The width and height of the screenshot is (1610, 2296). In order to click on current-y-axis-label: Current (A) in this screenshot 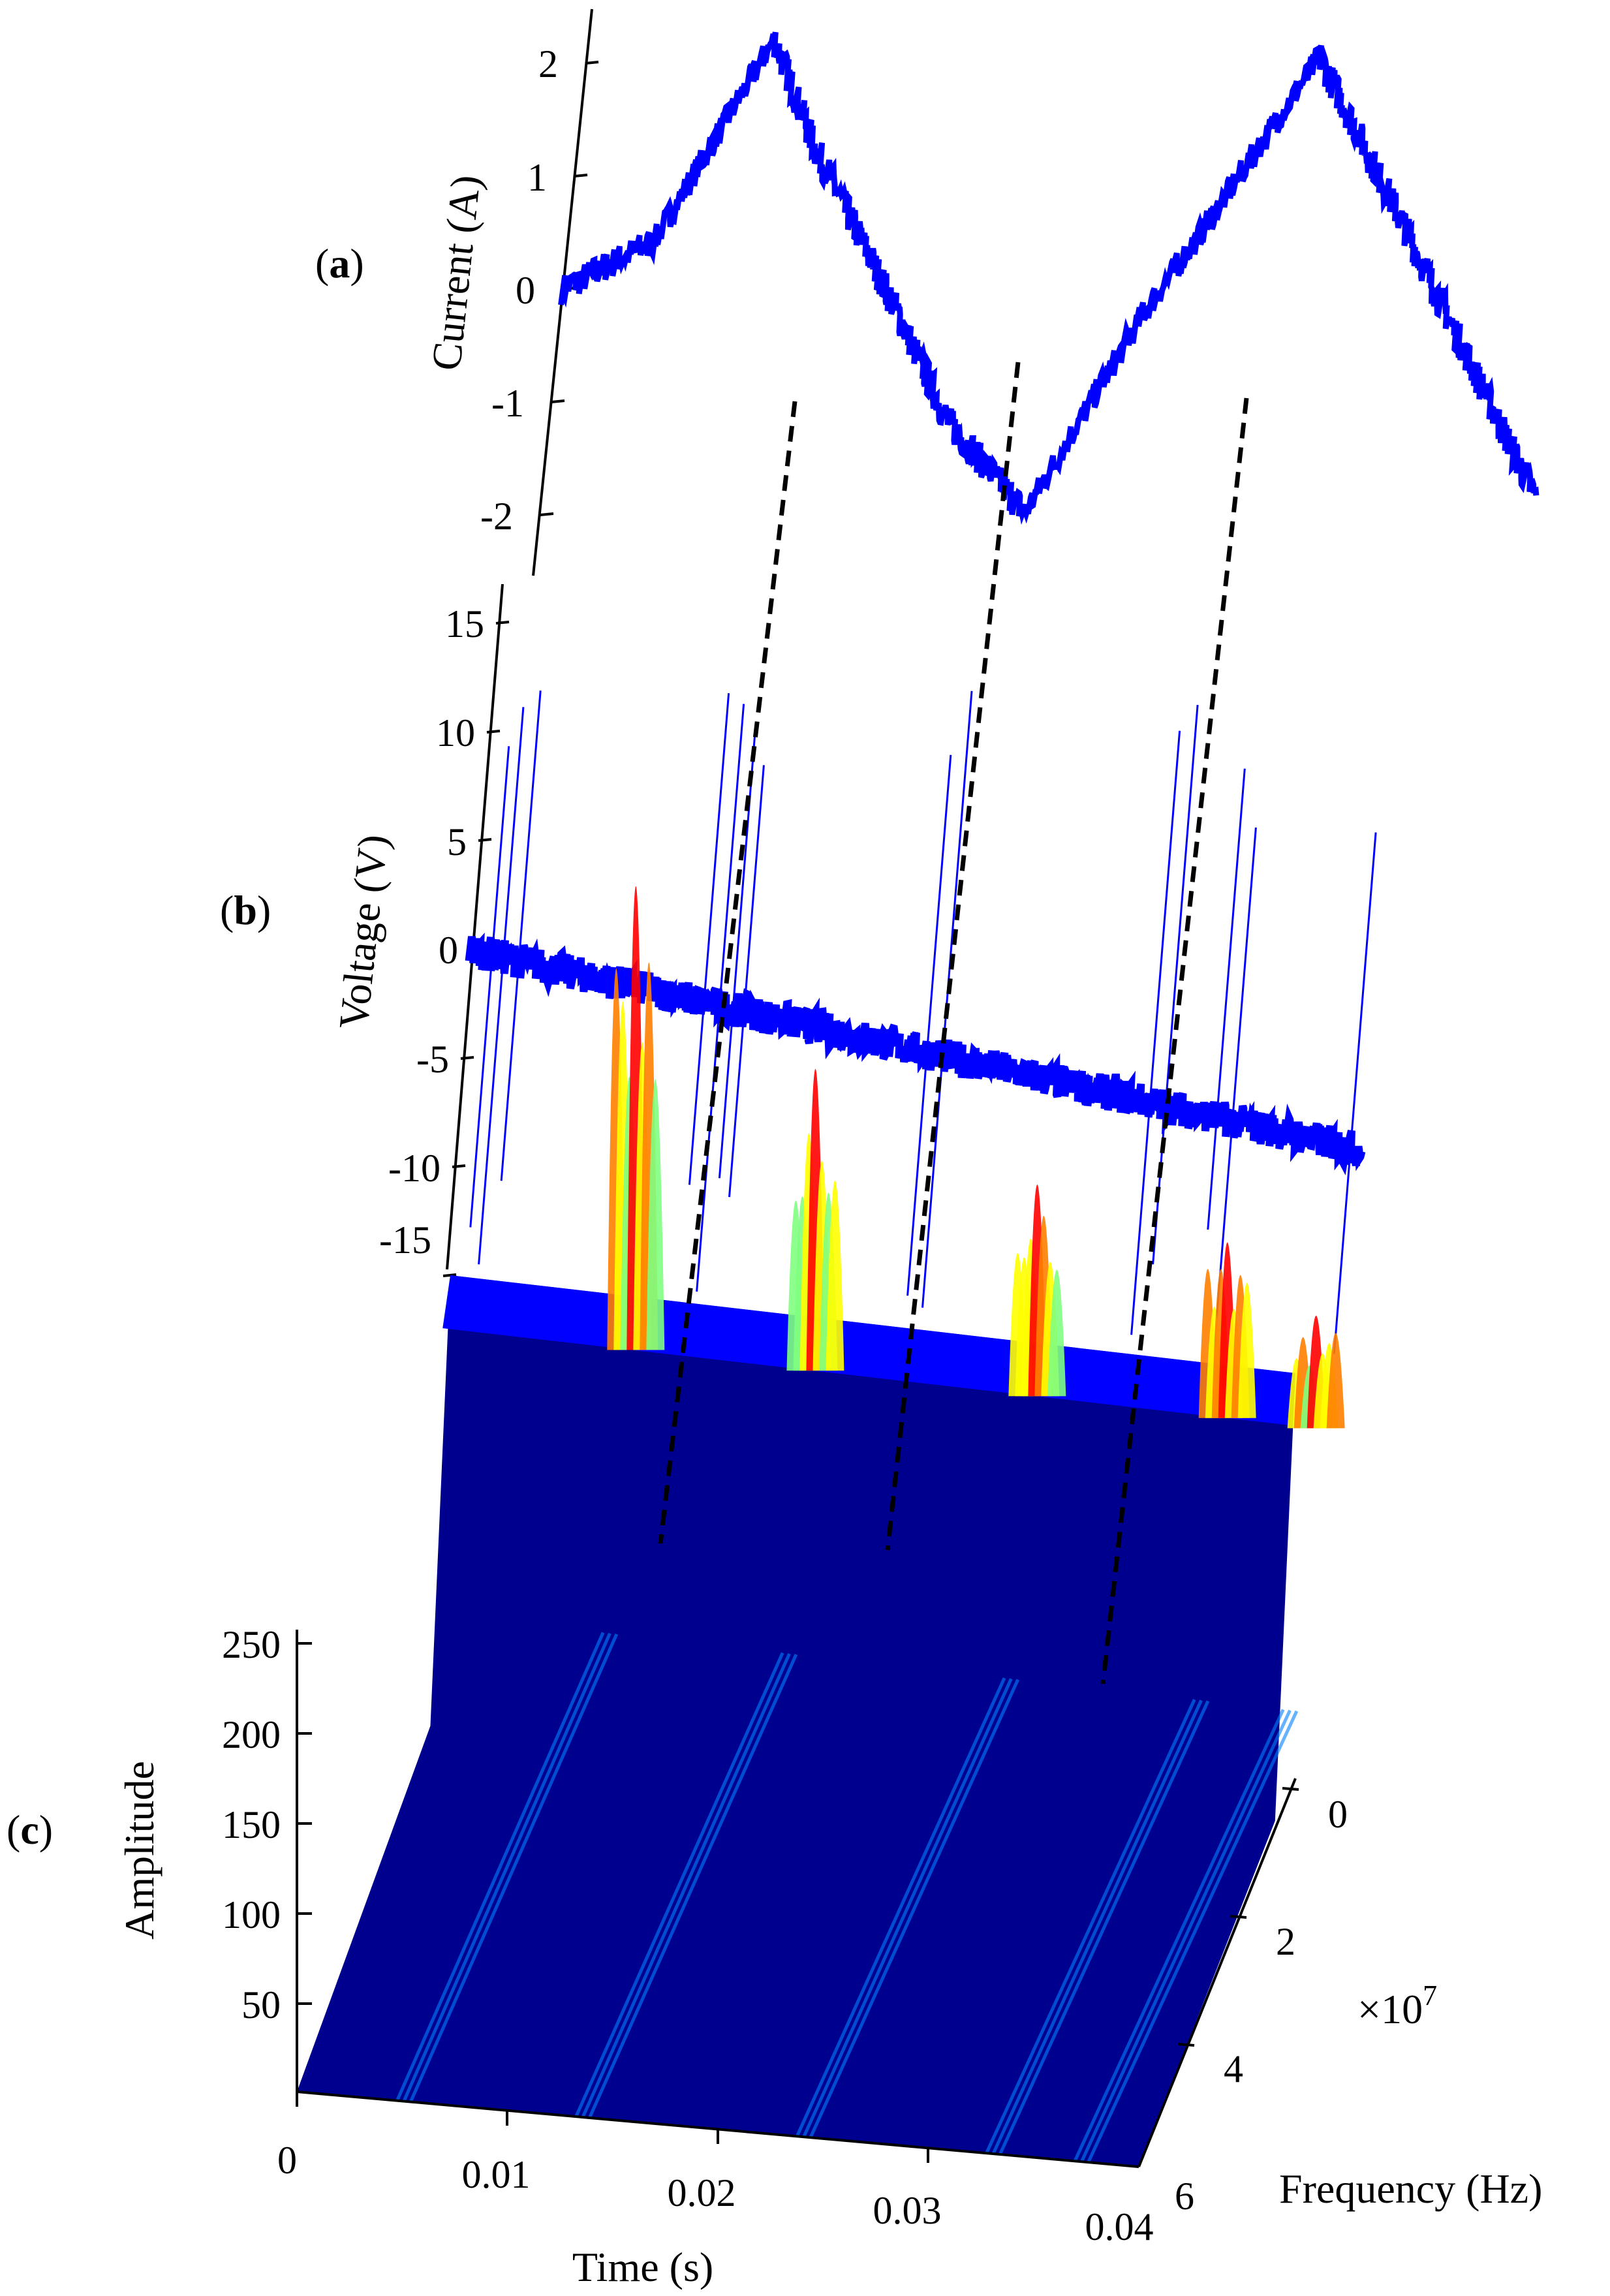, I will do `click(456, 273)`.